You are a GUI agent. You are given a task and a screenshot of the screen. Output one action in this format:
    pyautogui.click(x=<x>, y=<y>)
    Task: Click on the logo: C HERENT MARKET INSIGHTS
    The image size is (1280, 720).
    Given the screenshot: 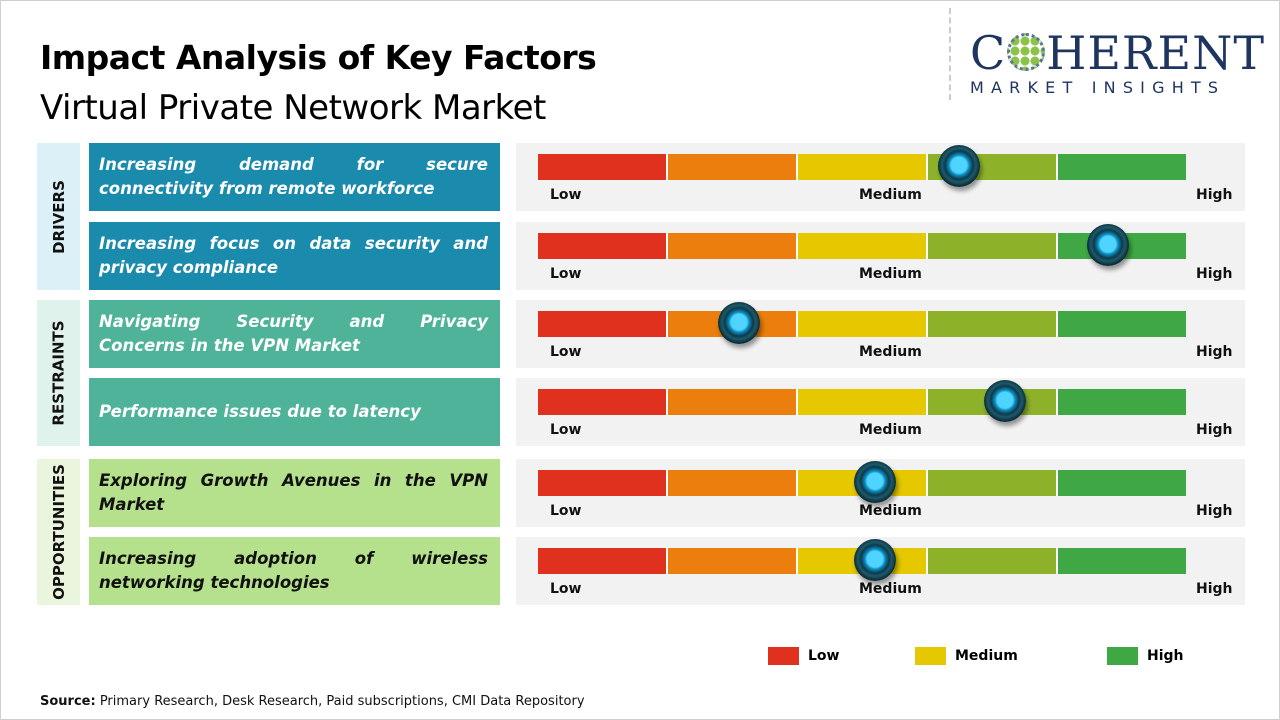 What is the action you would take?
    pyautogui.click(x=1117, y=63)
    